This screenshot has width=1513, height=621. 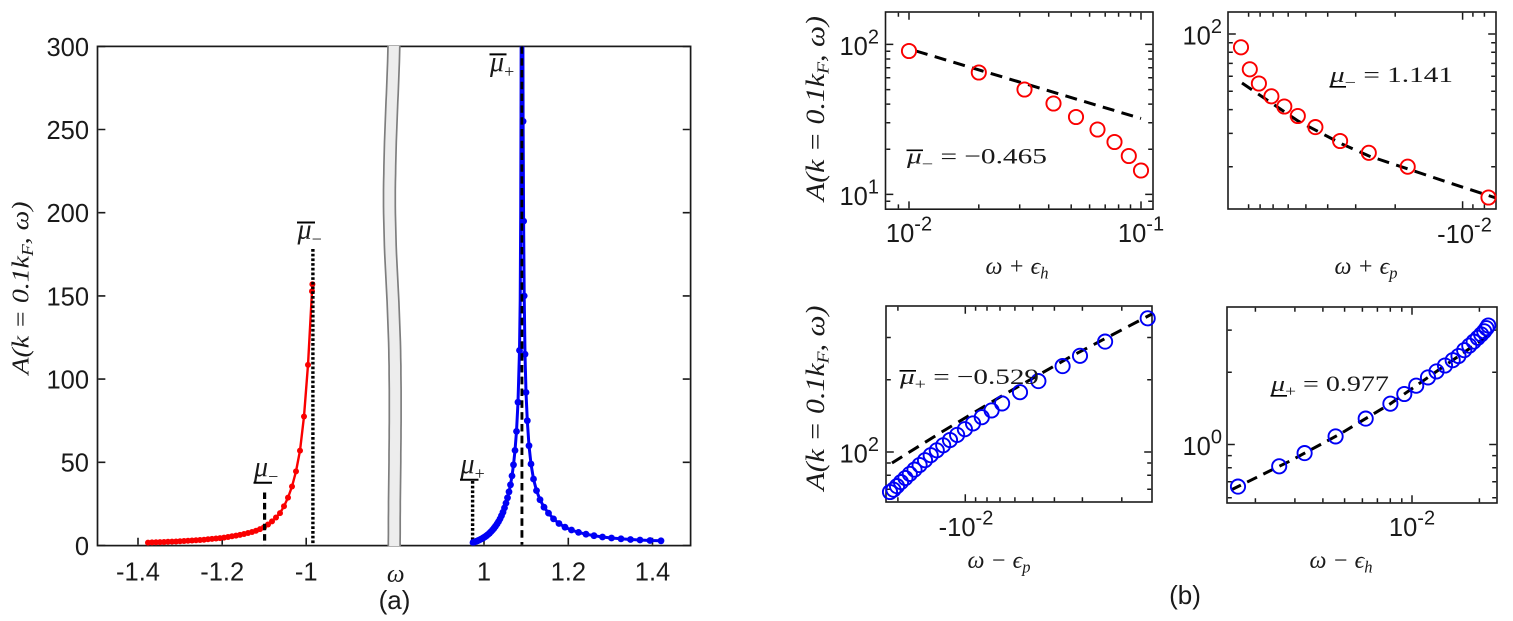 I want to click on svg-text: μ+, so click(x=472, y=466).